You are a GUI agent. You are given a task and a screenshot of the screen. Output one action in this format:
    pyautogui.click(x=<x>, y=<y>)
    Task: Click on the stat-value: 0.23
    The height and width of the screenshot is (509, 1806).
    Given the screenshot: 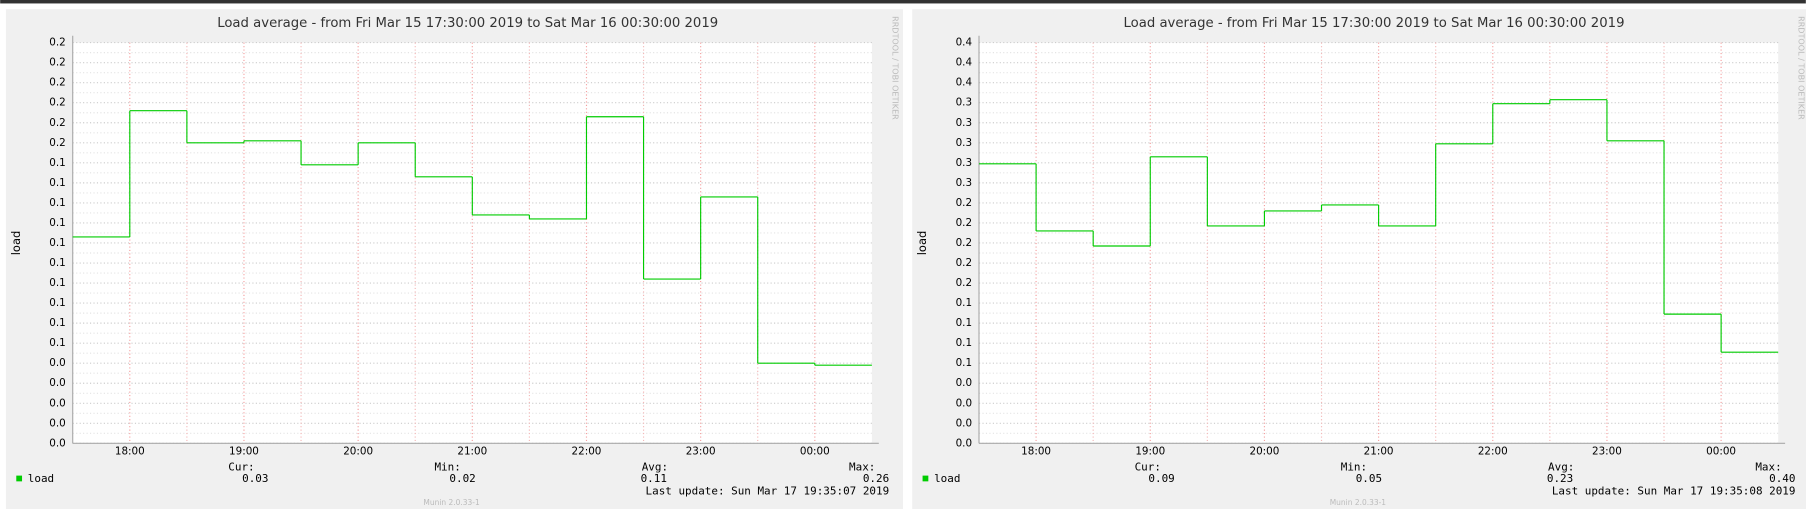 What is the action you would take?
    pyautogui.click(x=1560, y=478)
    